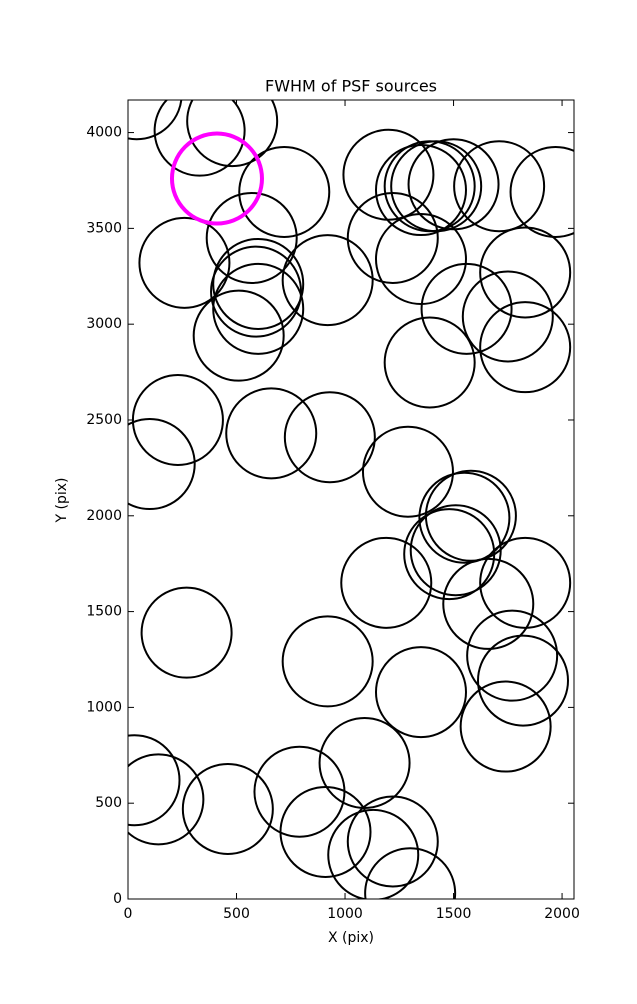  Describe the element at coordinates (128, 914) in the screenshot. I see `x-tick-label: 0` at that location.